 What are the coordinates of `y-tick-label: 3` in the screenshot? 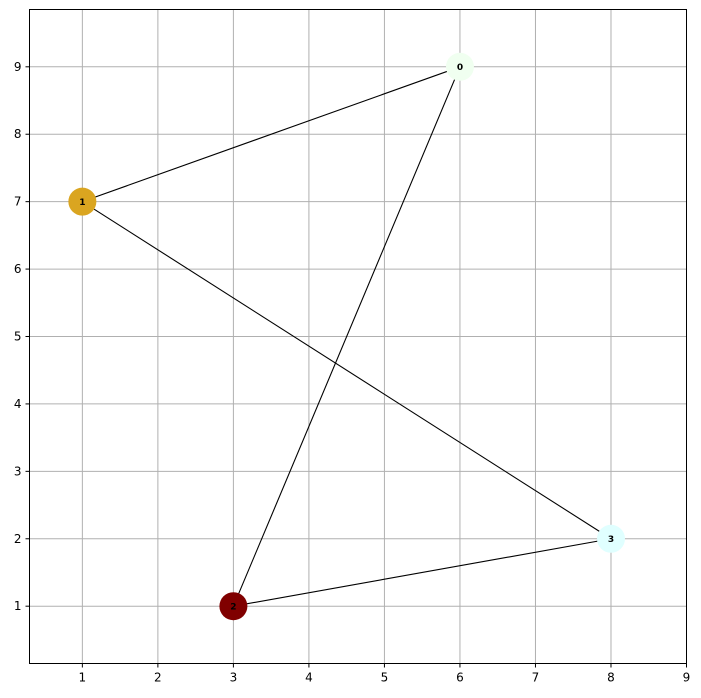 It's located at (18, 471).